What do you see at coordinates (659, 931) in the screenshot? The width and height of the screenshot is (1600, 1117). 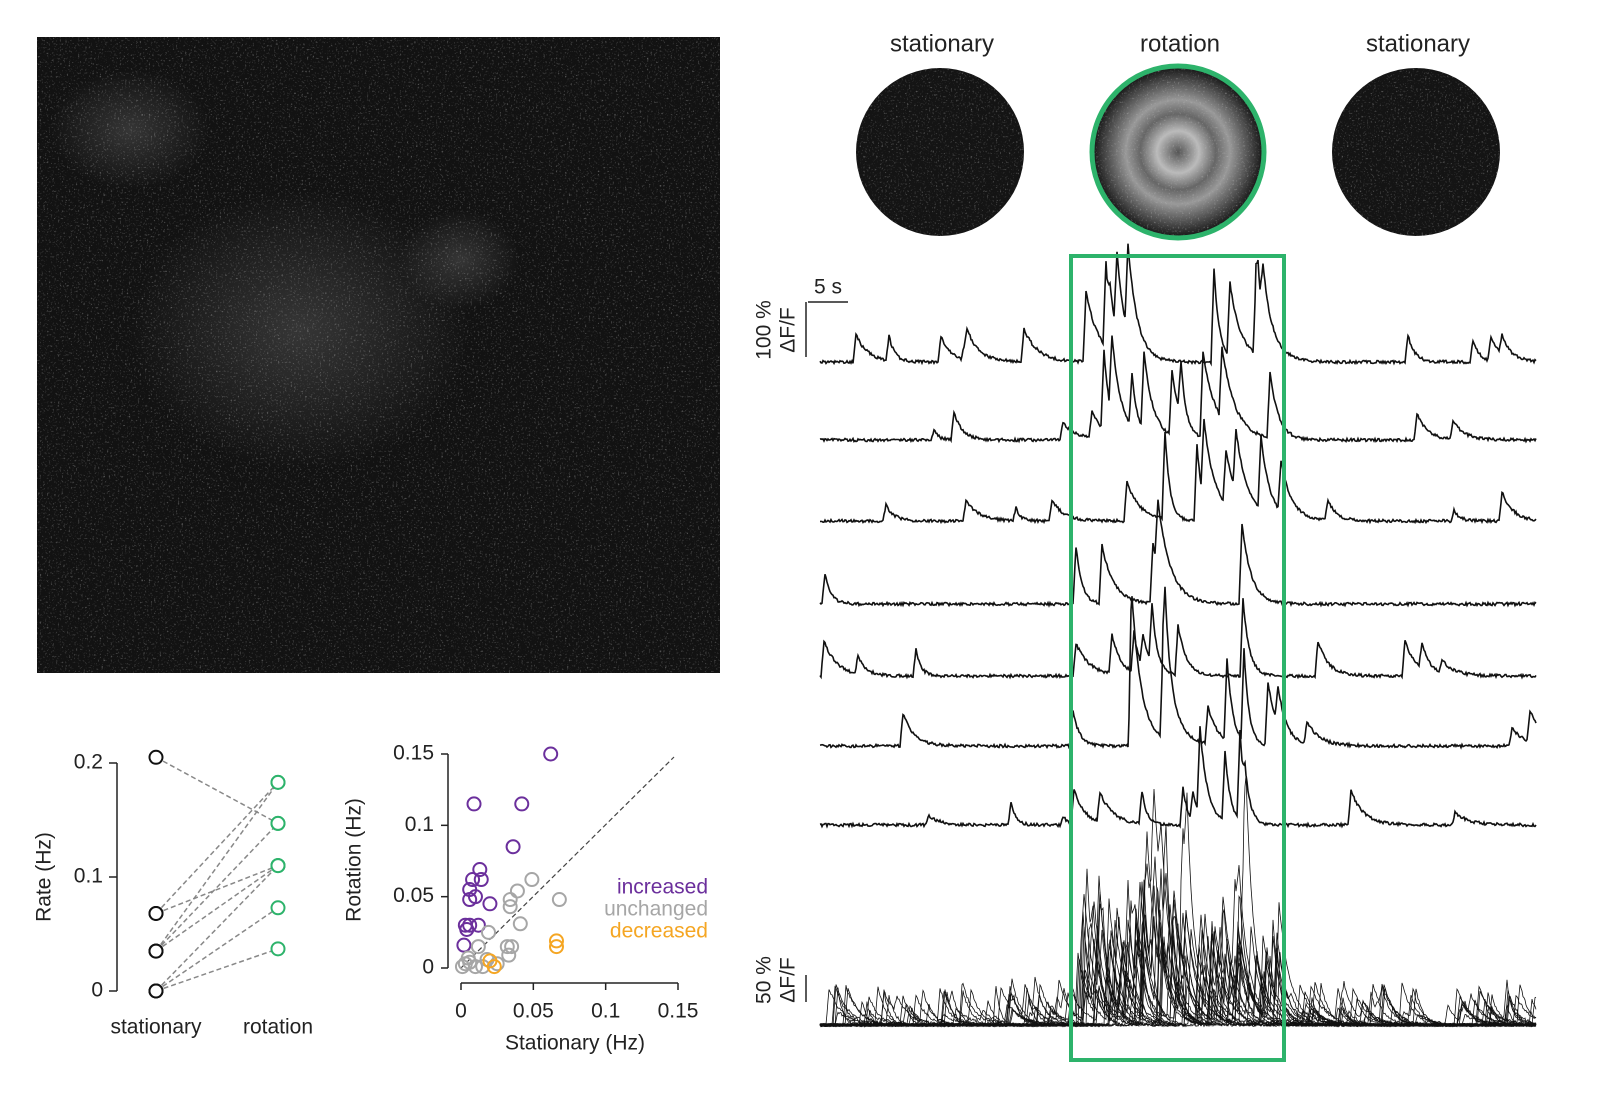 I see `legend-label: decreased` at bounding box center [659, 931].